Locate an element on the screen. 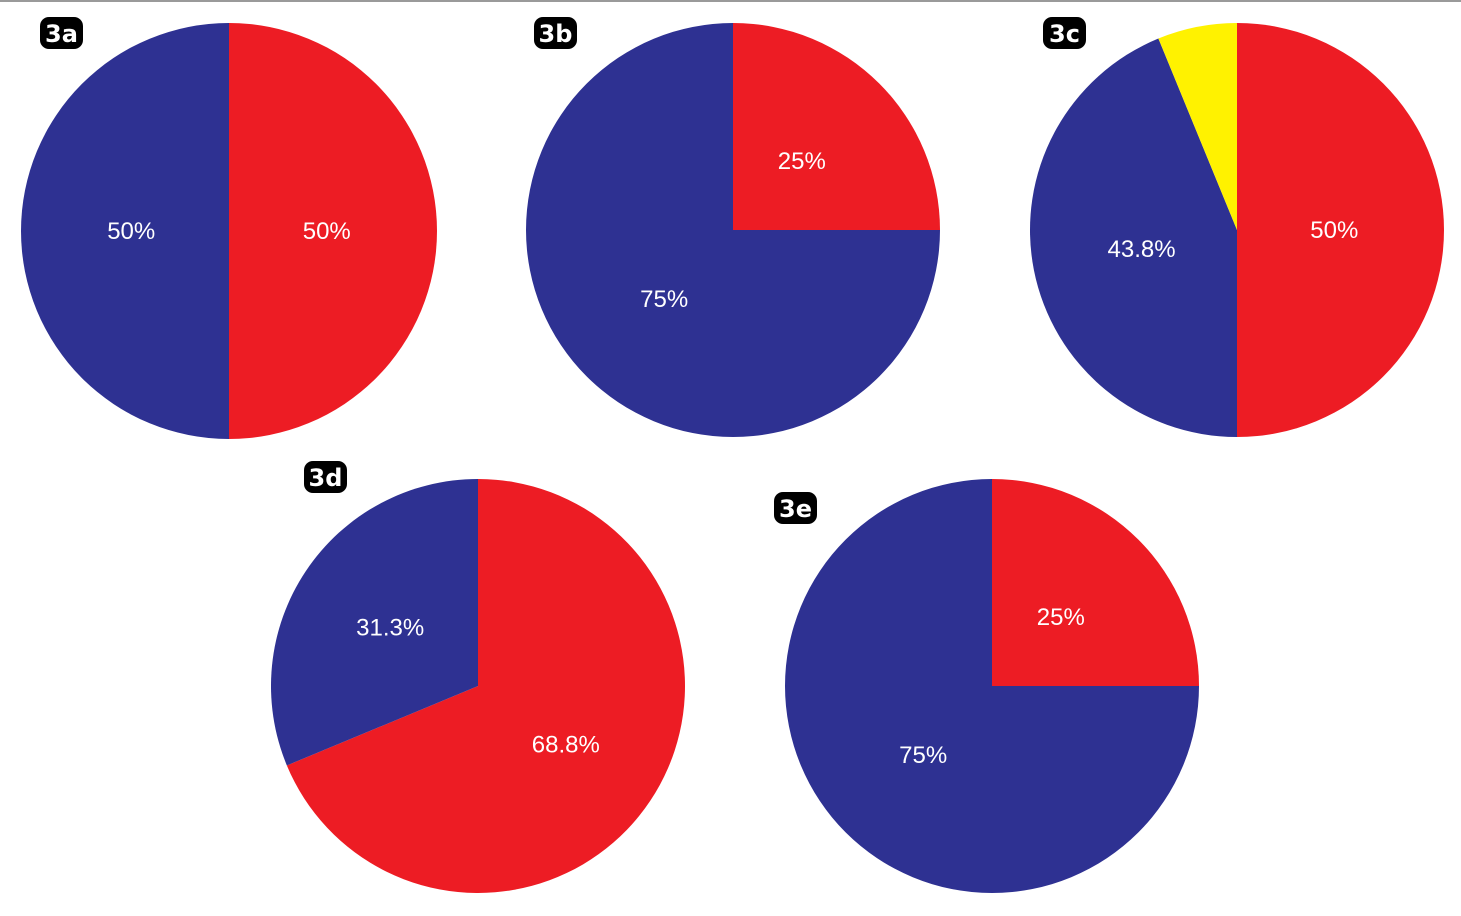 This screenshot has width=1461, height=916. pie-panel-3b: 25% 75% 3b is located at coordinates (733, 227).